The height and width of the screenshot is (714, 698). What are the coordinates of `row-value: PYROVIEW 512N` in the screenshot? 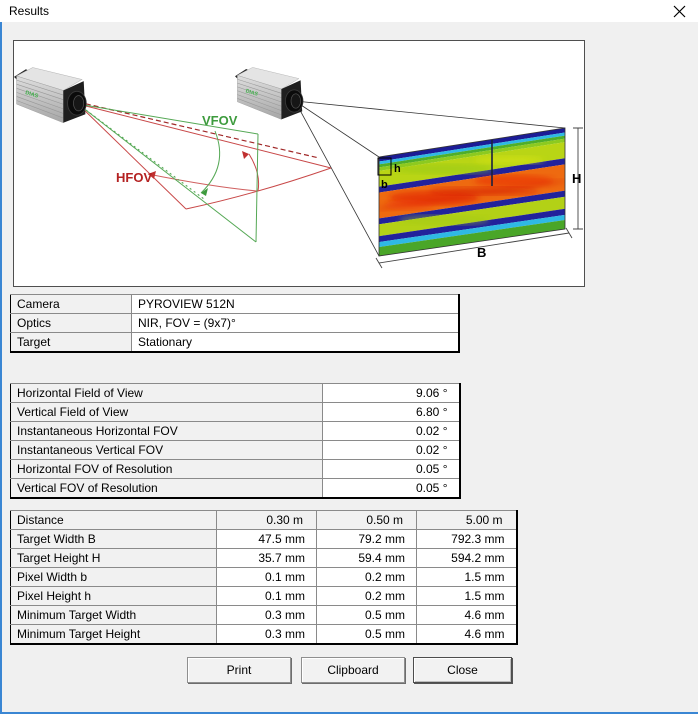 It's located at (295, 304).